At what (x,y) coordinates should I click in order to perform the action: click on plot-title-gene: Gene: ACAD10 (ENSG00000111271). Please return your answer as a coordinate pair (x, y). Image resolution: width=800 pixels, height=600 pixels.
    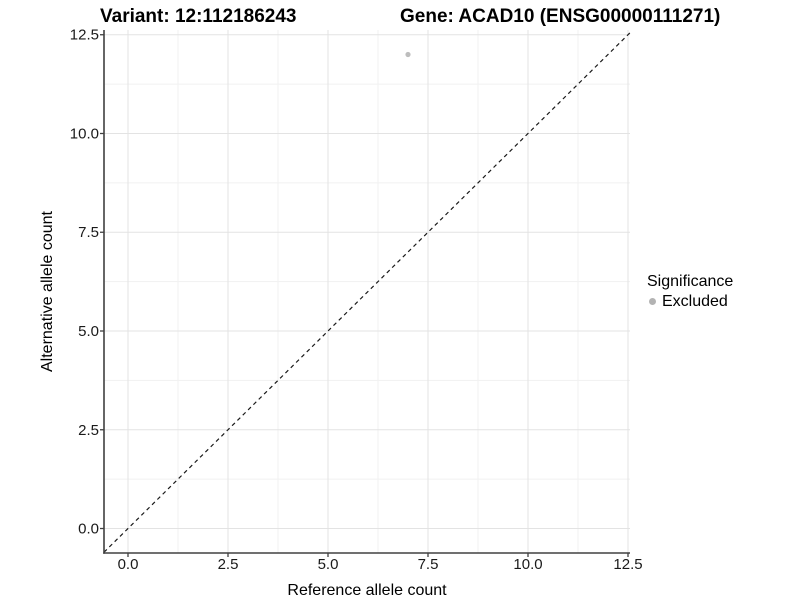
    Looking at the image, I should click on (560, 16).